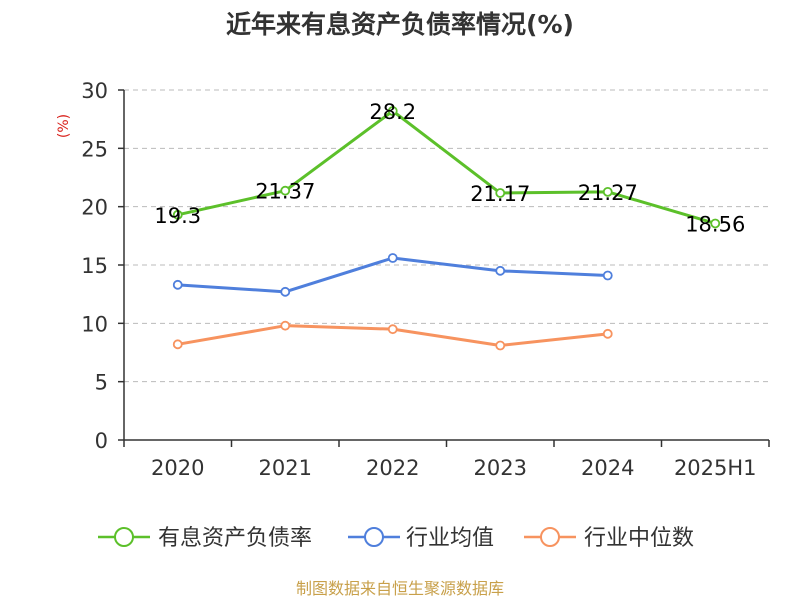 The image size is (800, 600). What do you see at coordinates (235, 538) in the screenshot?
I see `legend-label: 有息资产负债率` at bounding box center [235, 538].